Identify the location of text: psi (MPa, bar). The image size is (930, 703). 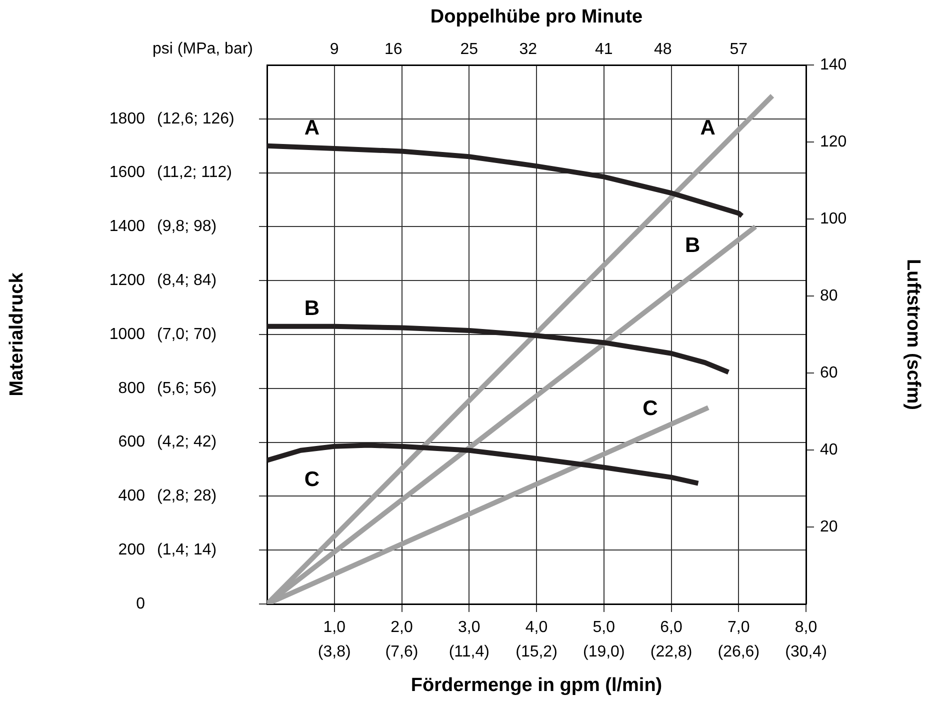
(202, 49).